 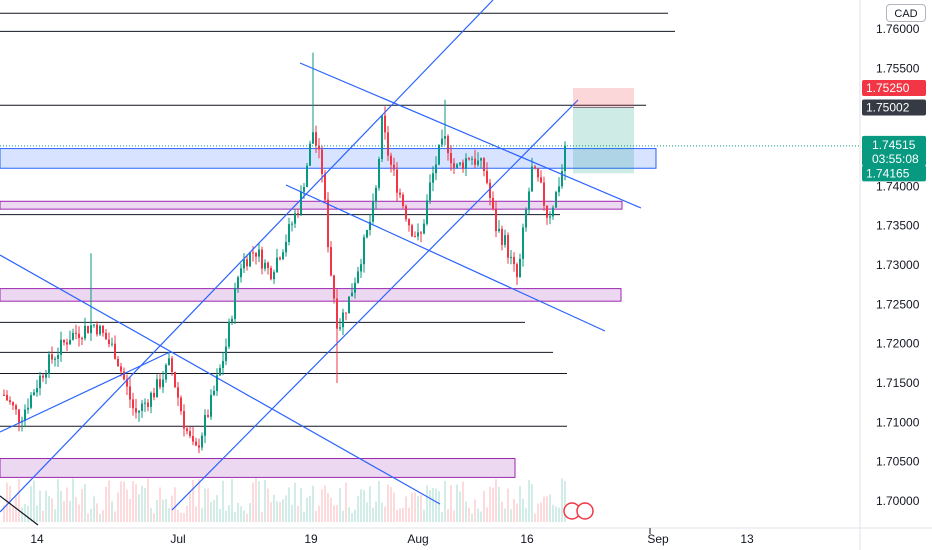 What do you see at coordinates (898, 304) in the screenshot?
I see `y-tick-label: 1.72500` at bounding box center [898, 304].